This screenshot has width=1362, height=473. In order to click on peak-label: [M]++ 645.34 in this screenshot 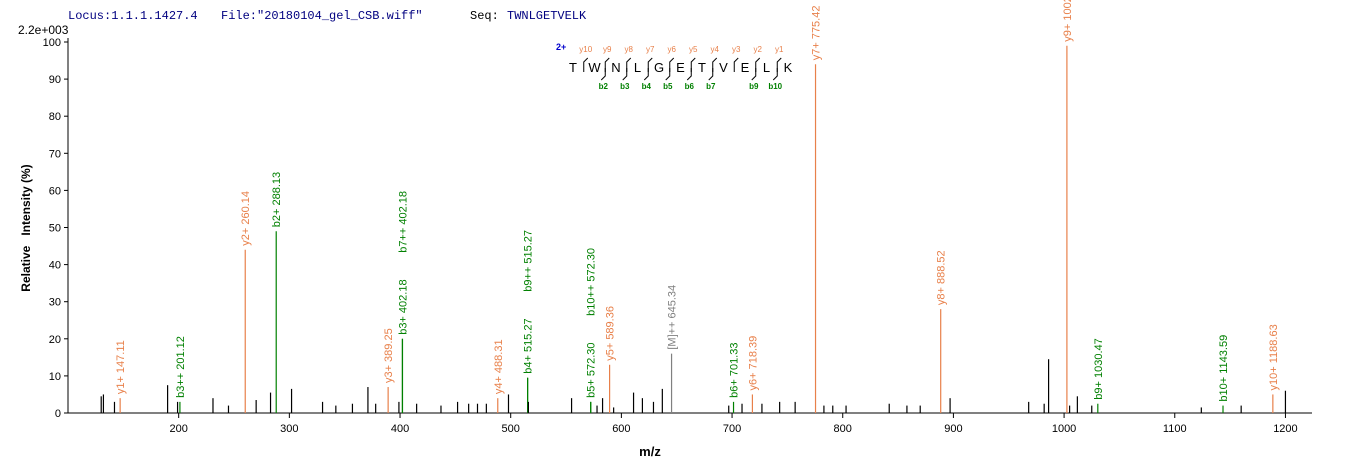, I will do `click(673, 317)`.